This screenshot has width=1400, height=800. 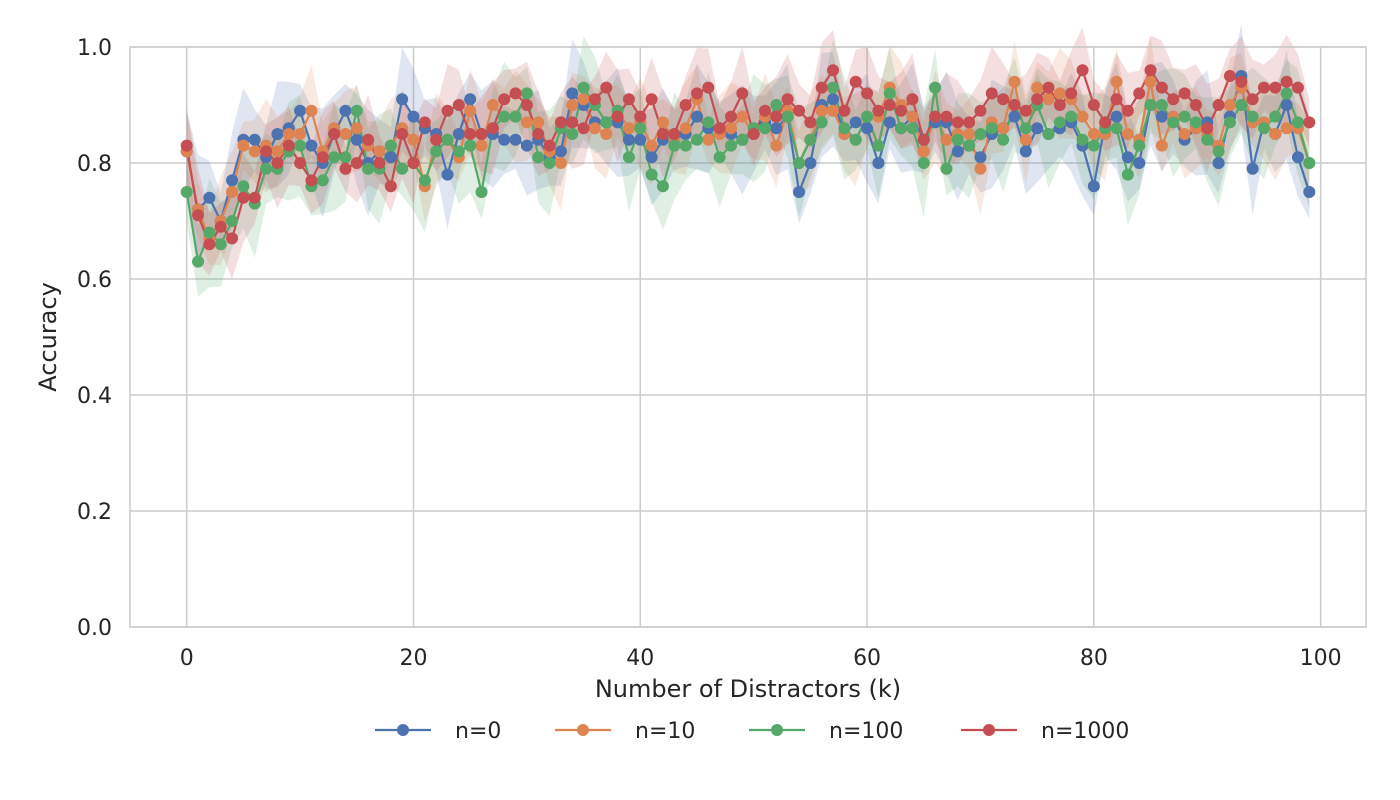 What do you see at coordinates (625, 731) in the screenshot?
I see `legend-item-n-10: n=10` at bounding box center [625, 731].